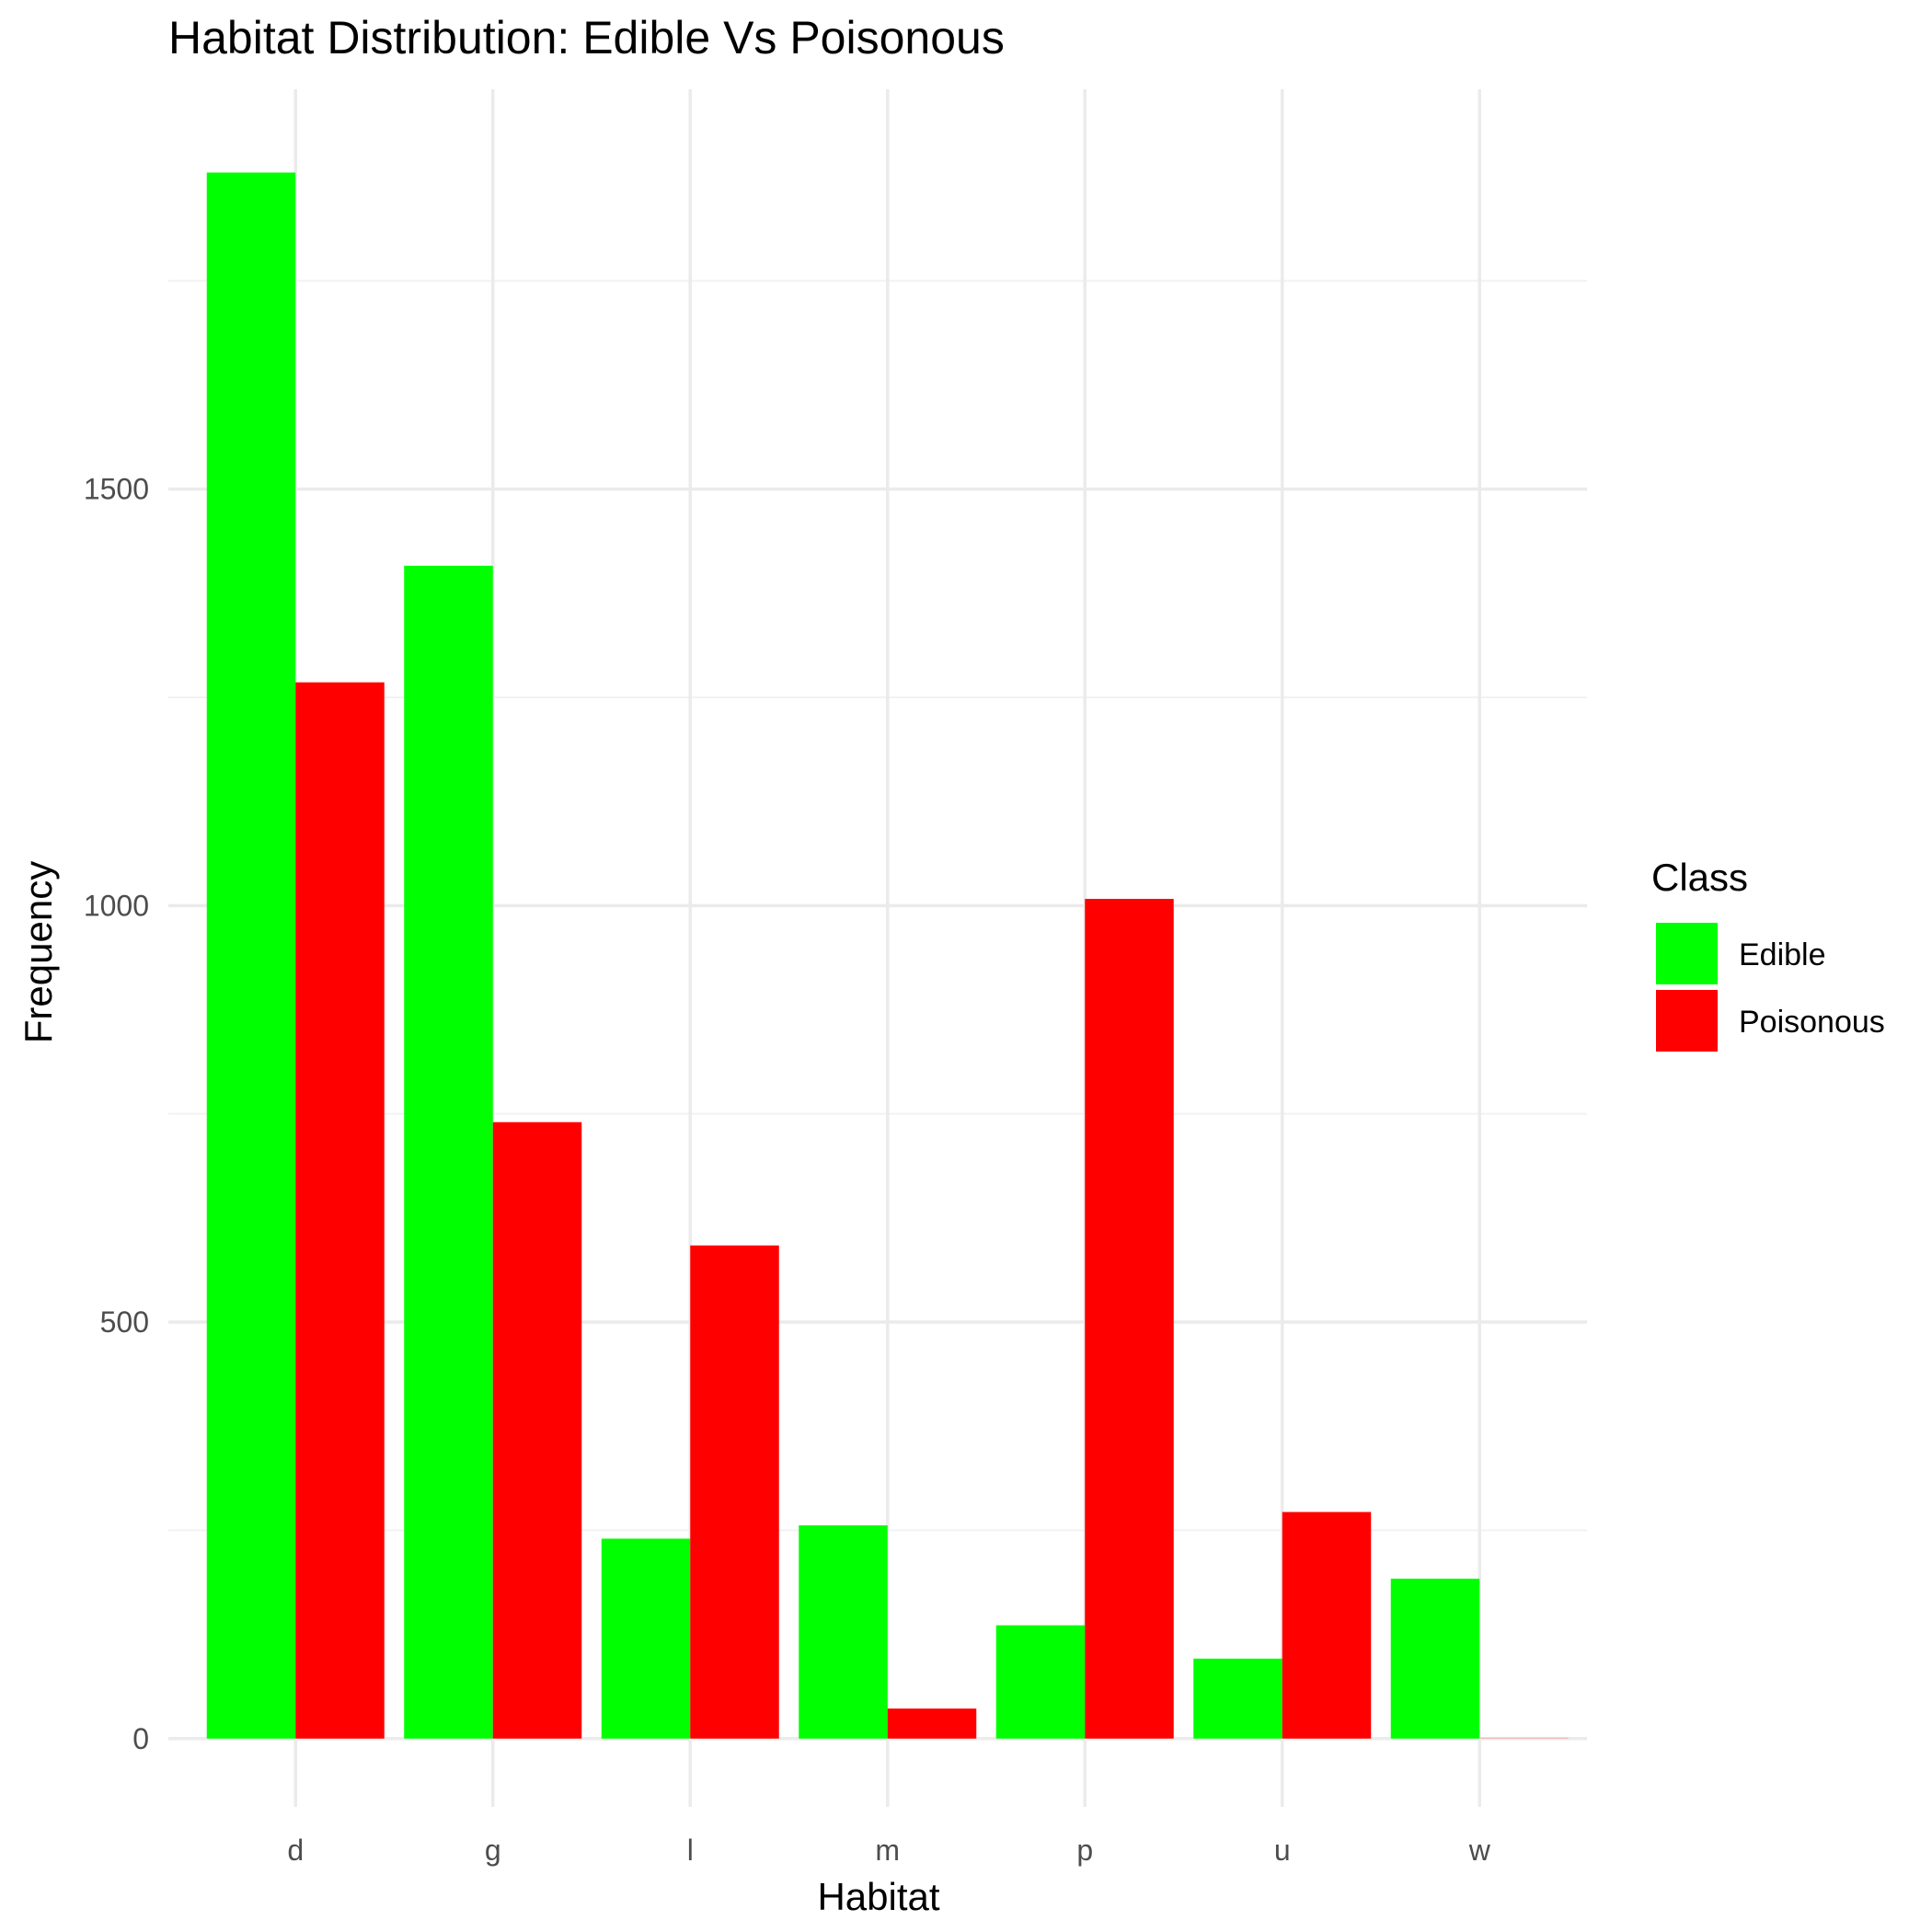 Image resolution: width=1932 pixels, height=1932 pixels. Describe the element at coordinates (878, 1896) in the screenshot. I see `x-axis-title: Habitat` at that location.